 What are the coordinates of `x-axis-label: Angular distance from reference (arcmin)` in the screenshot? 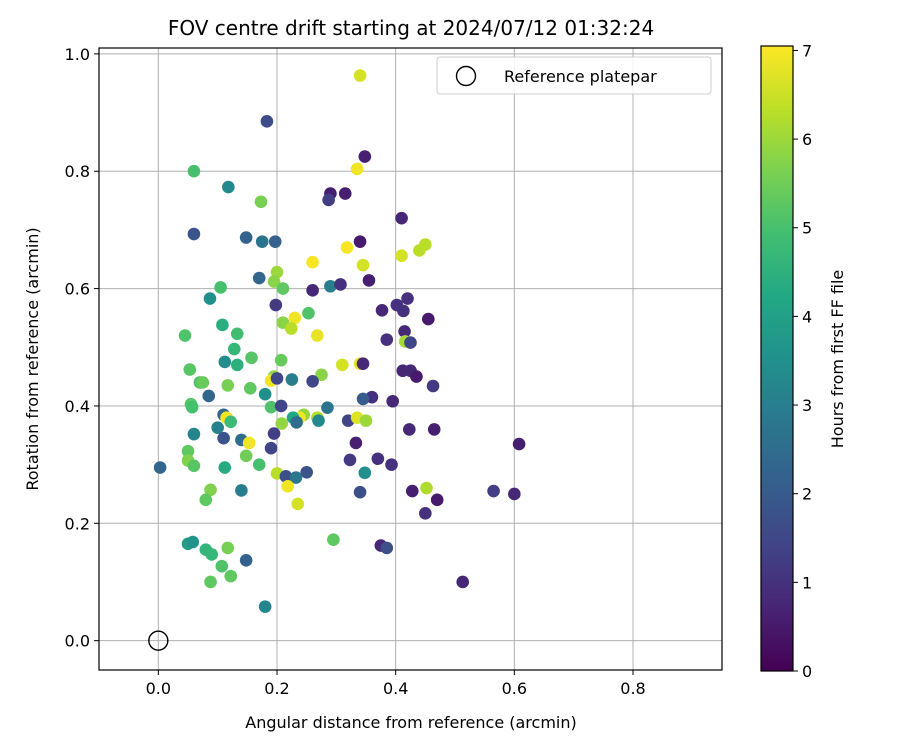 It's located at (410, 722).